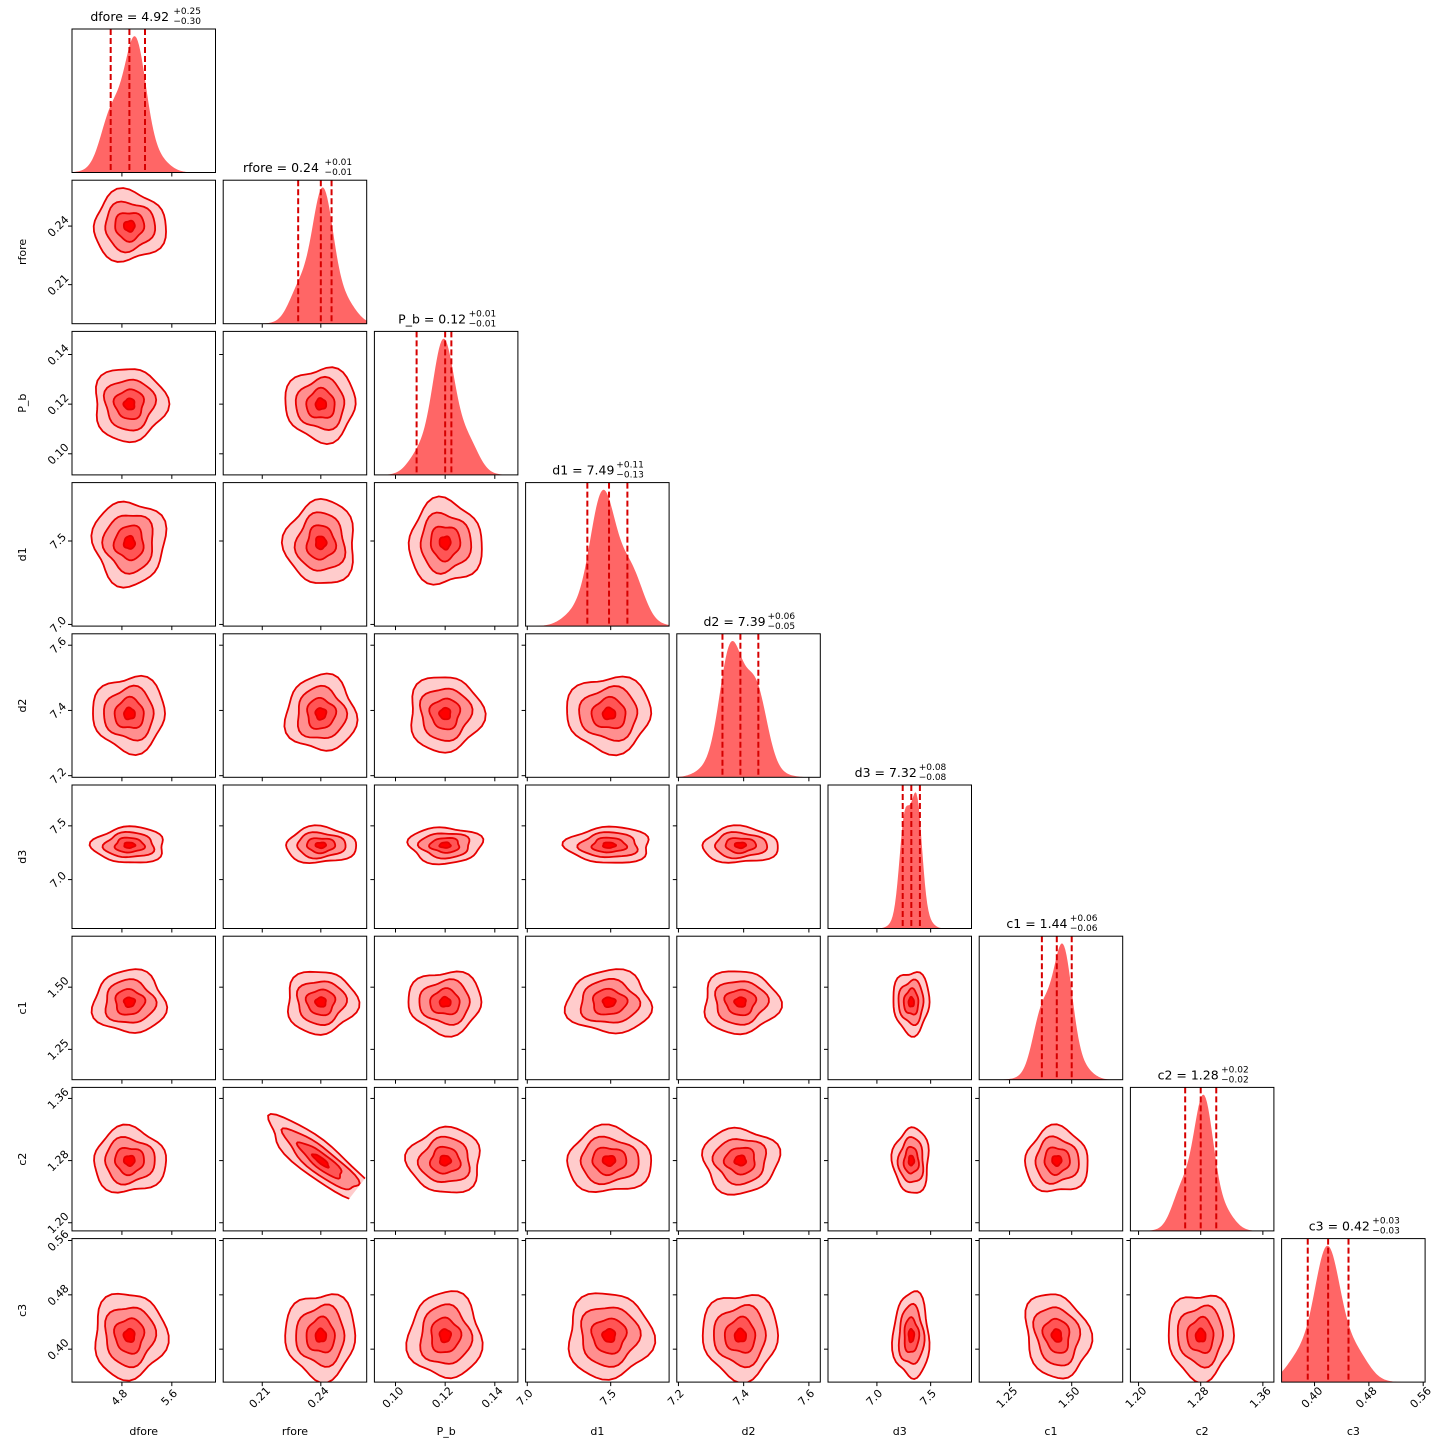 The height and width of the screenshot is (1454, 1454). Describe the element at coordinates (442, 1397) in the screenshot. I see `xtick-label-P_b-1: 0.12` at that location.